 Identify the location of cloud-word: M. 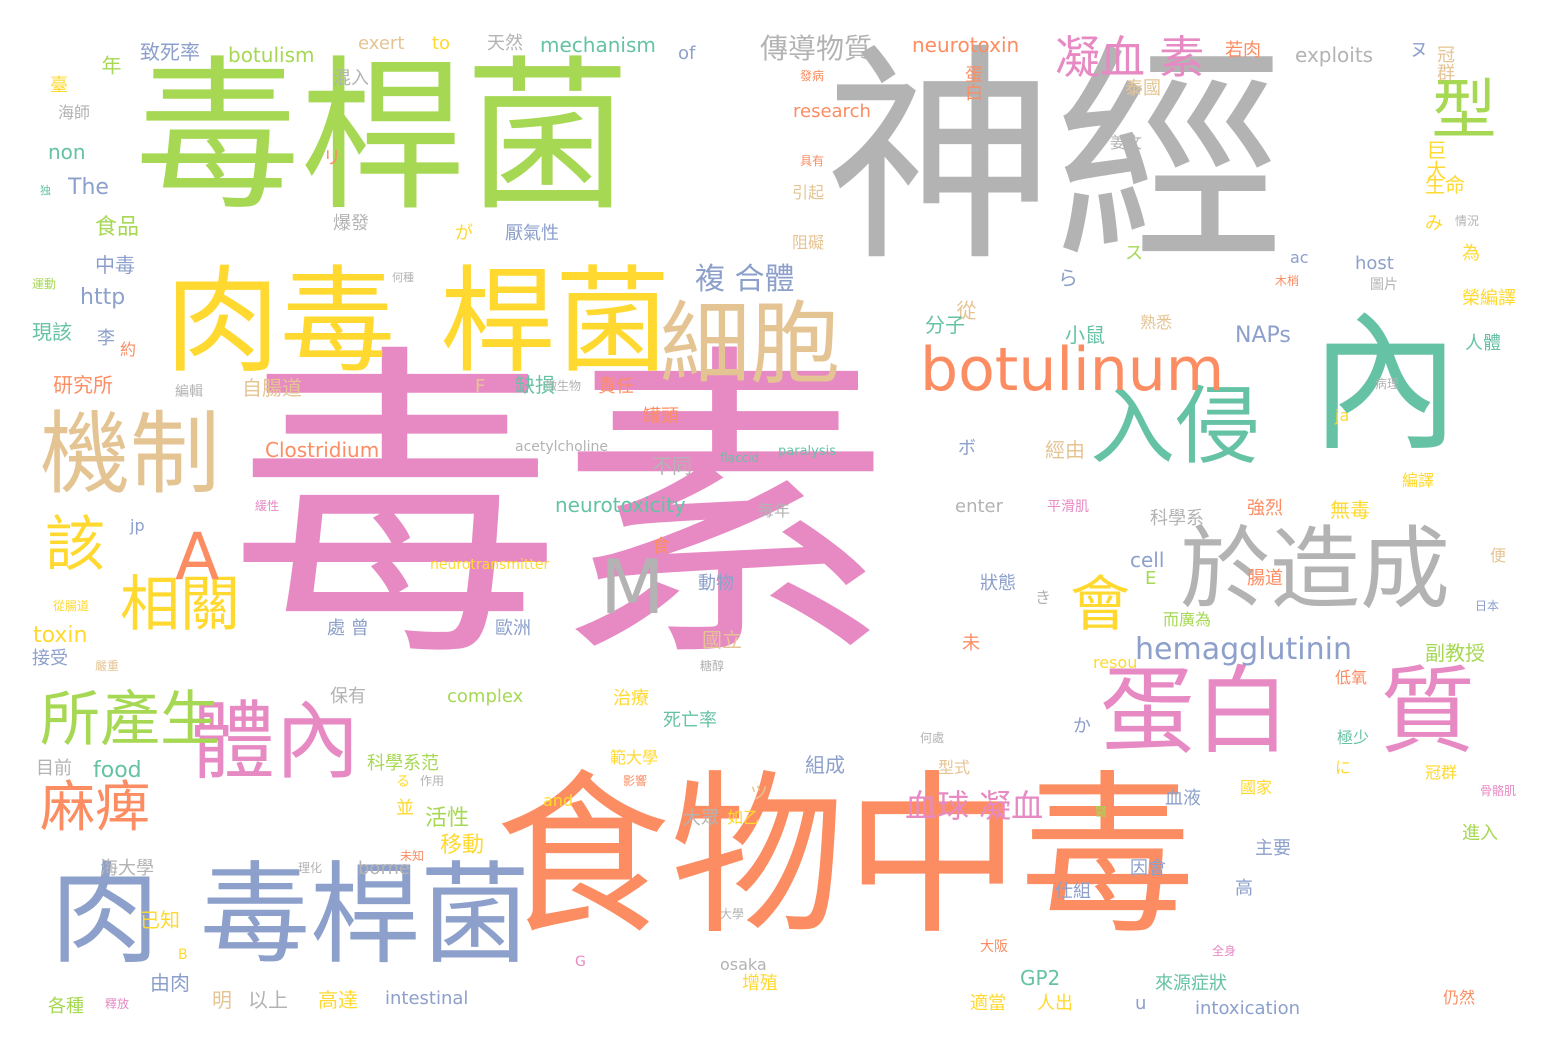
(632, 587).